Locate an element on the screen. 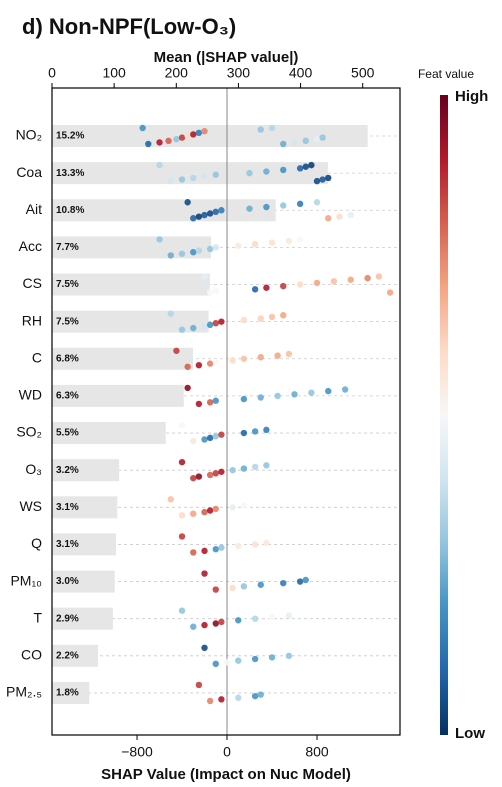  share-label: 2.9% is located at coordinates (67, 618).